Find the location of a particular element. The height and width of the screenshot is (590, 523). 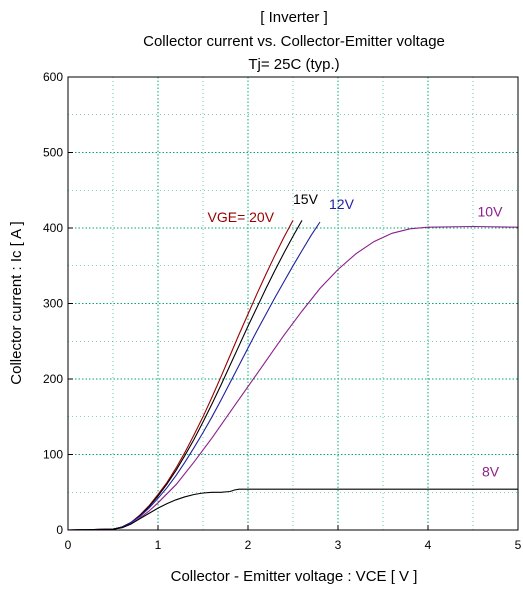

x-tick-label: 5 is located at coordinates (518, 545).